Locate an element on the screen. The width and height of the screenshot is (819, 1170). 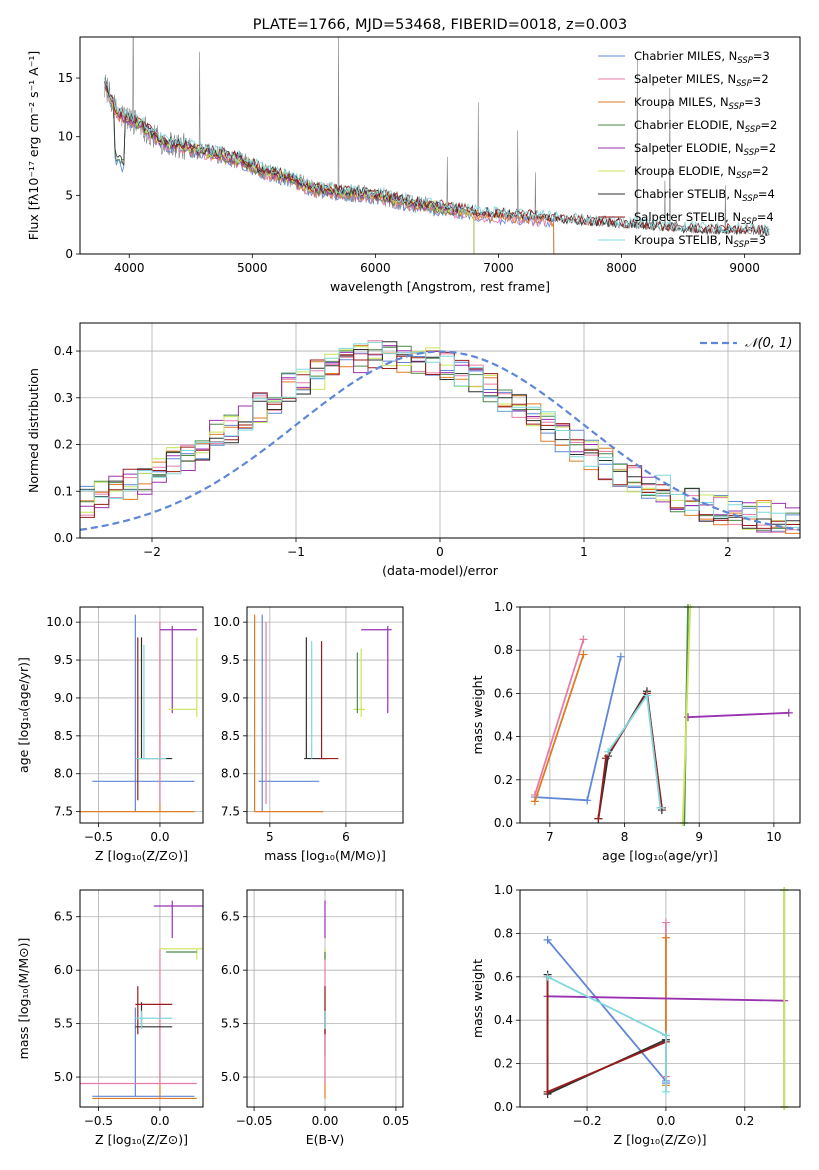
x-tick-label: 10 is located at coordinates (773, 837).